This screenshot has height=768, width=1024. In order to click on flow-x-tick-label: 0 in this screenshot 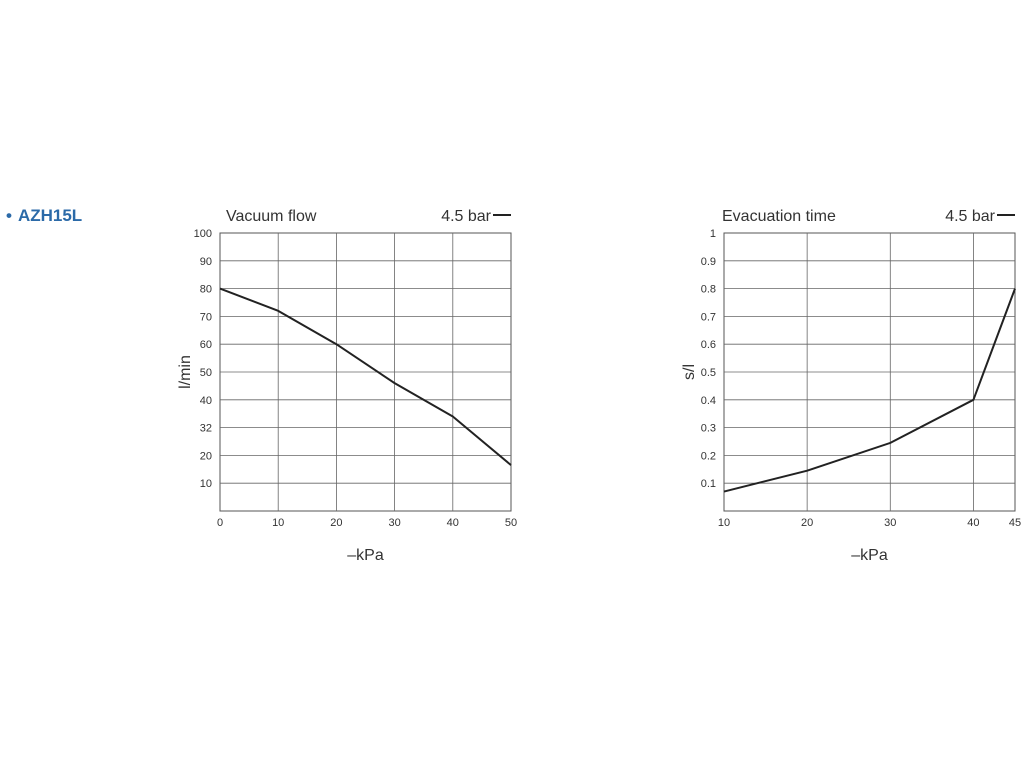, I will do `click(220, 523)`.